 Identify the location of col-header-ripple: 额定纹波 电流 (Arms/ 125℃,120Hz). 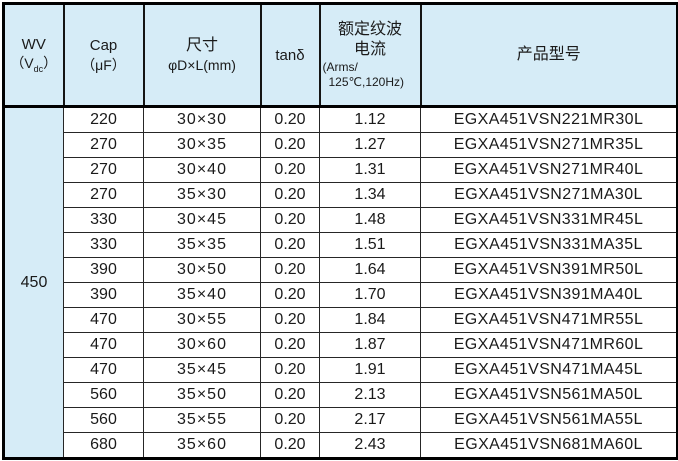
(370, 55).